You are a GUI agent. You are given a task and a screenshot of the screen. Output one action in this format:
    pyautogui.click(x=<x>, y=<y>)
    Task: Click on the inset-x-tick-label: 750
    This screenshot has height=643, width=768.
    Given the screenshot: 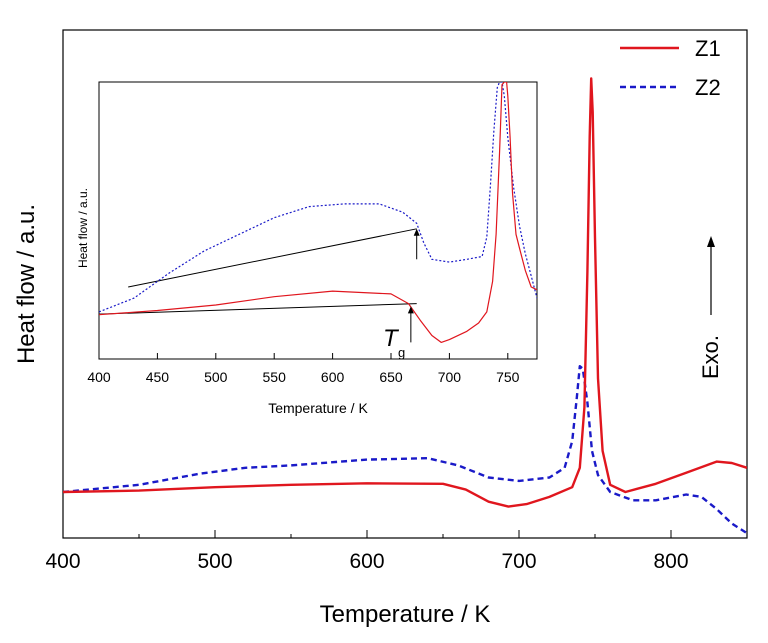 What is the action you would take?
    pyautogui.click(x=508, y=377)
    